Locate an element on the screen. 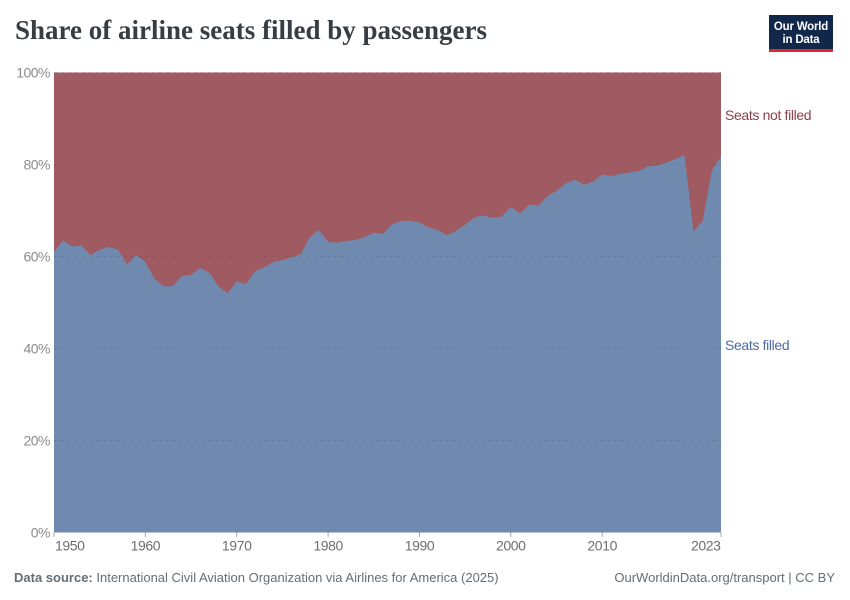 The image size is (850, 600). svg-text: 0% is located at coordinates (40, 533).